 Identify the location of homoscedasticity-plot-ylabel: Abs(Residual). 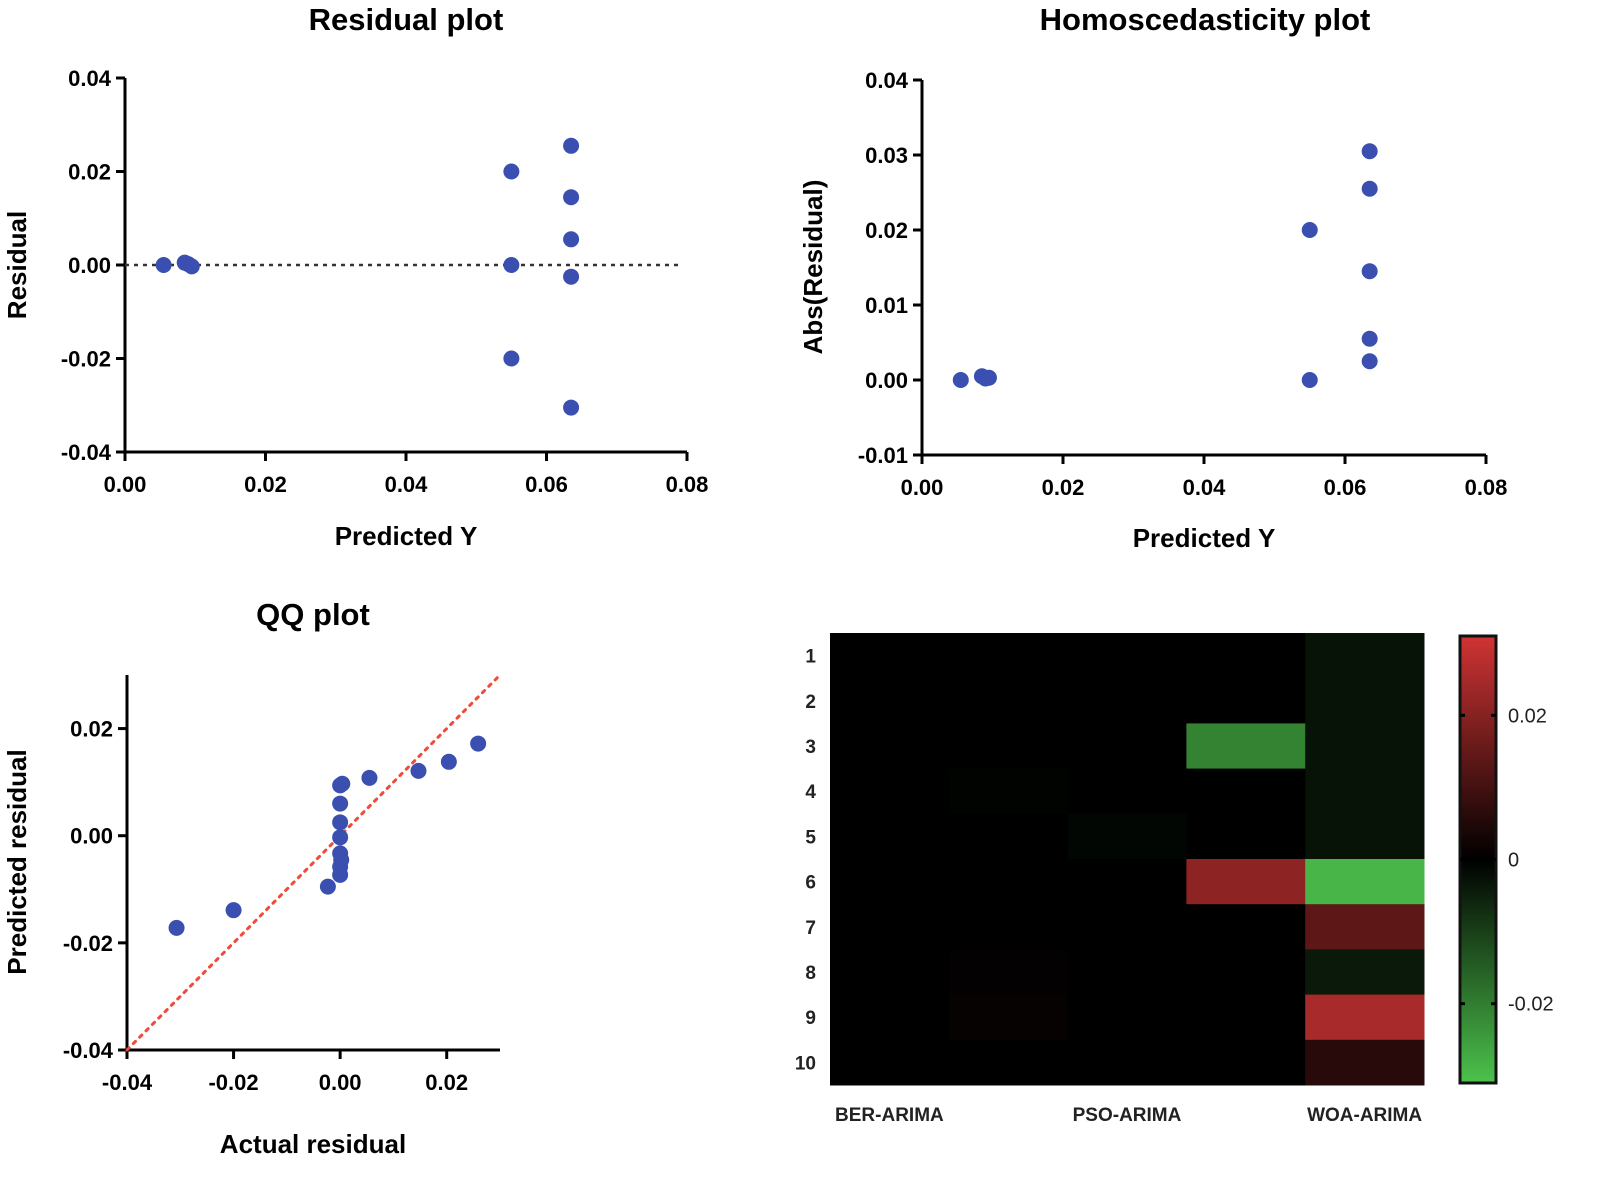
(813, 267).